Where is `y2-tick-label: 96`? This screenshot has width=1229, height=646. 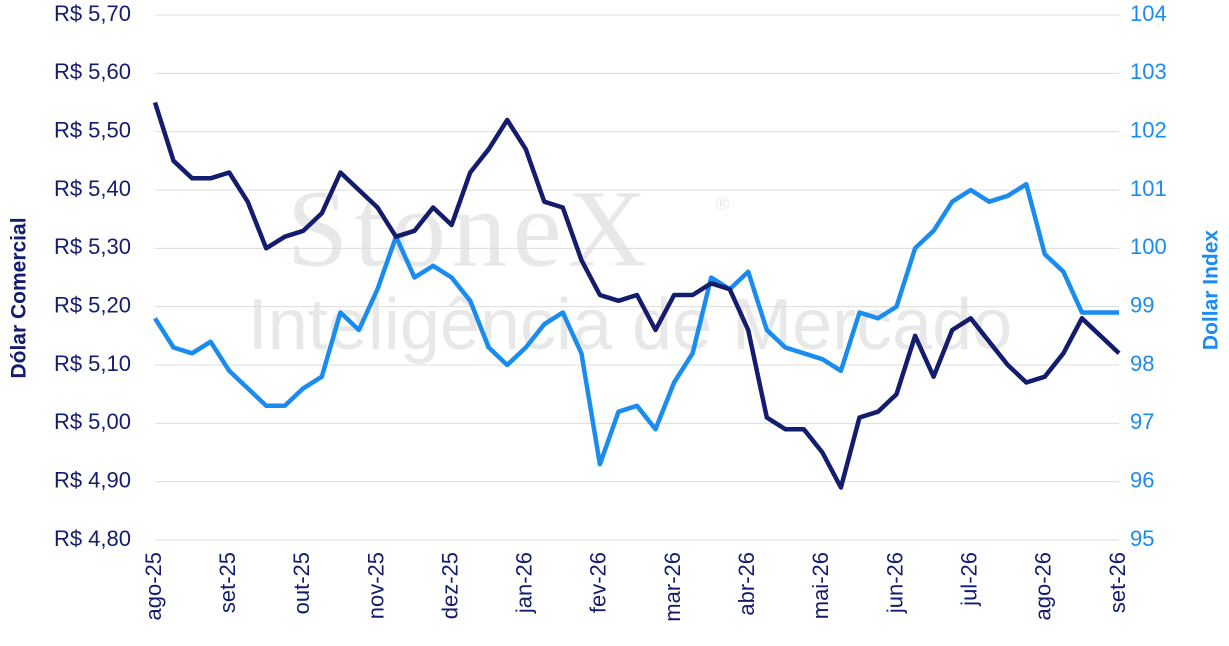 y2-tick-label: 96 is located at coordinates (1142, 479).